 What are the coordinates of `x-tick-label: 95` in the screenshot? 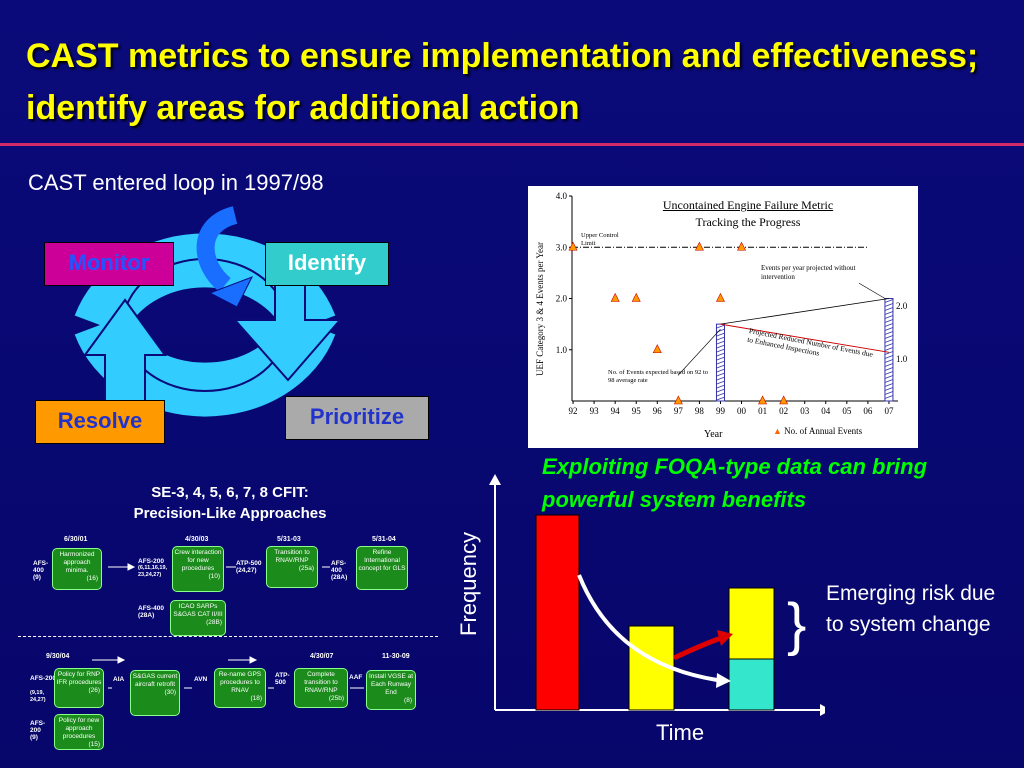 It's located at (637, 411).